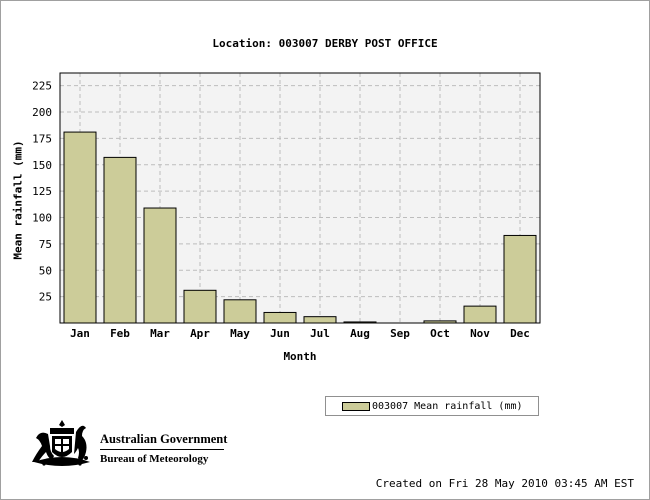 The image size is (650, 500). Describe the element at coordinates (480, 333) in the screenshot. I see `x-tick-label: Nov` at that location.